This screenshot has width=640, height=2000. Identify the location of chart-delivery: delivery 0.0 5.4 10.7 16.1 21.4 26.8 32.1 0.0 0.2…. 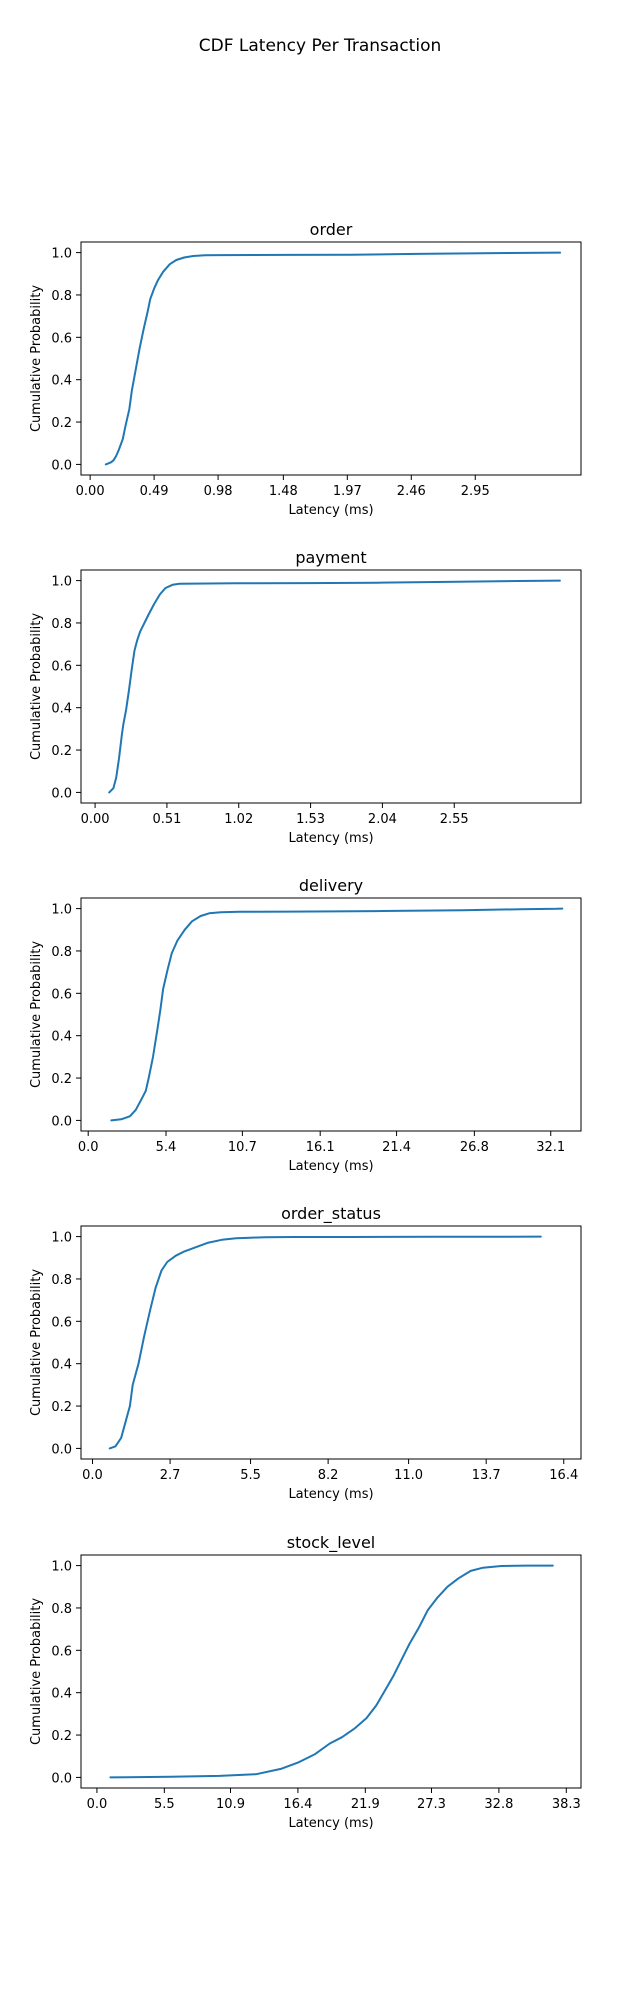
(305, 1025).